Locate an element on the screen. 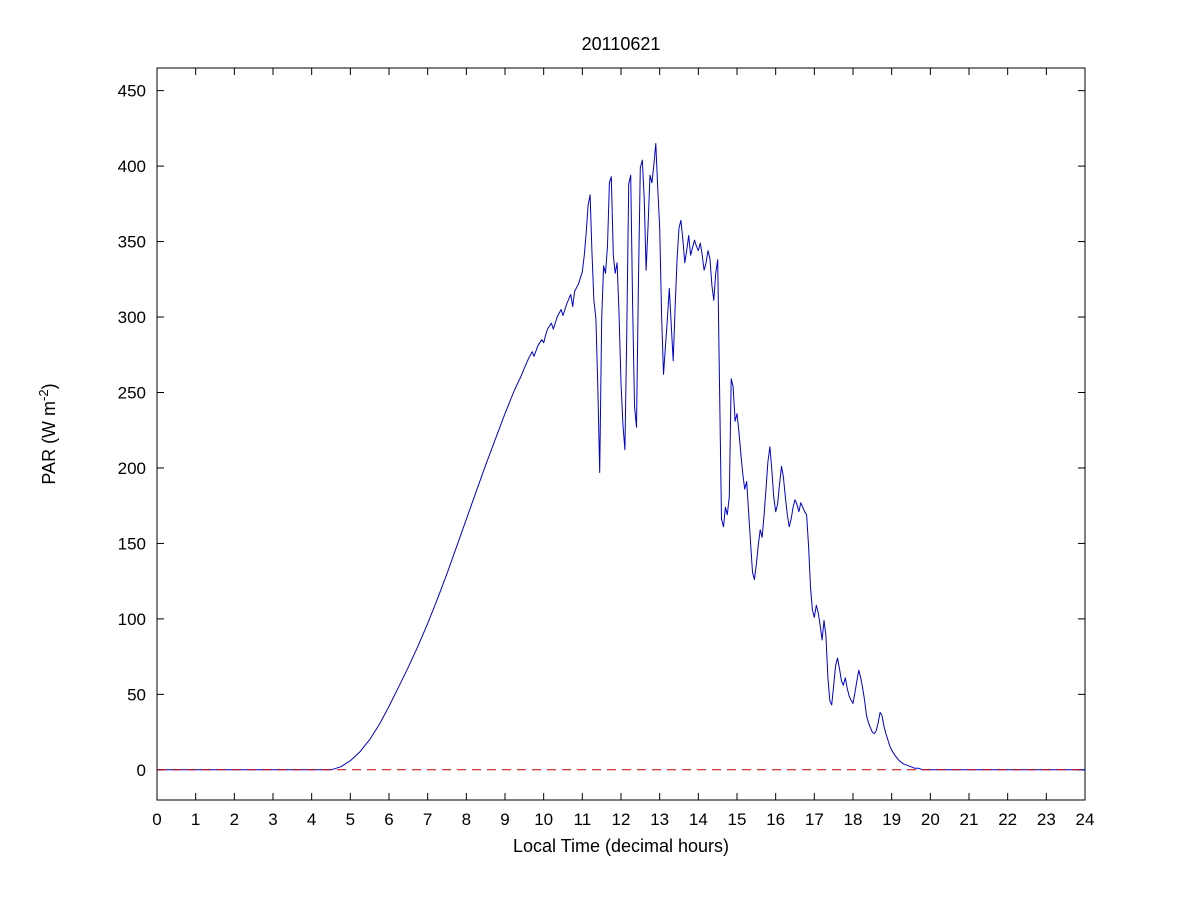 This screenshot has width=1201, height=900. y-axis-label-superscript: -2 is located at coordinates (43, 395).